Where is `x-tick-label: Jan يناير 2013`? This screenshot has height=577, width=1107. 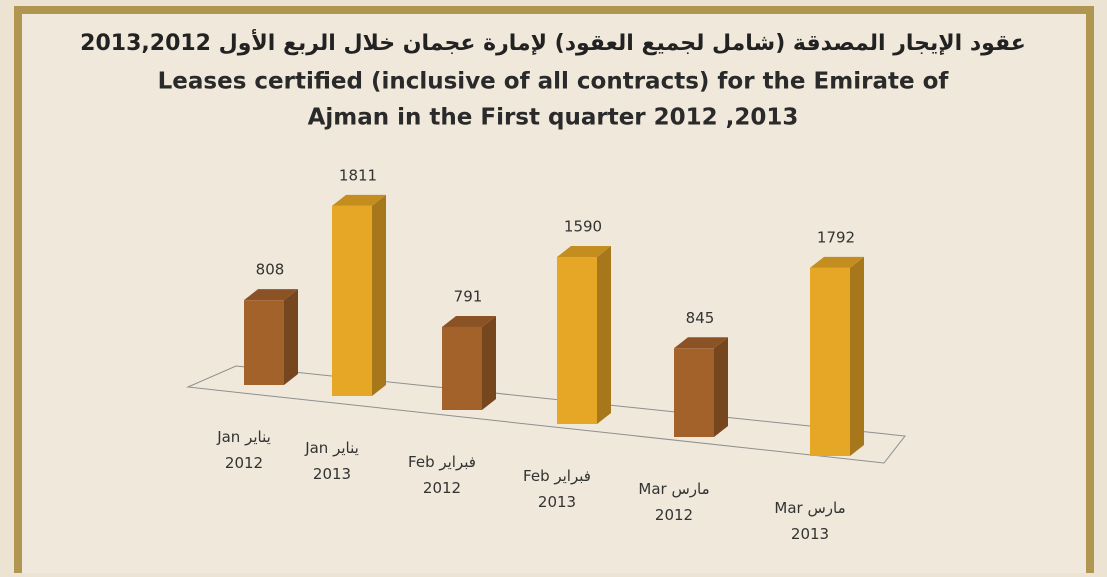 x-tick-label: Jan يناير 2013 is located at coordinates (331, 461).